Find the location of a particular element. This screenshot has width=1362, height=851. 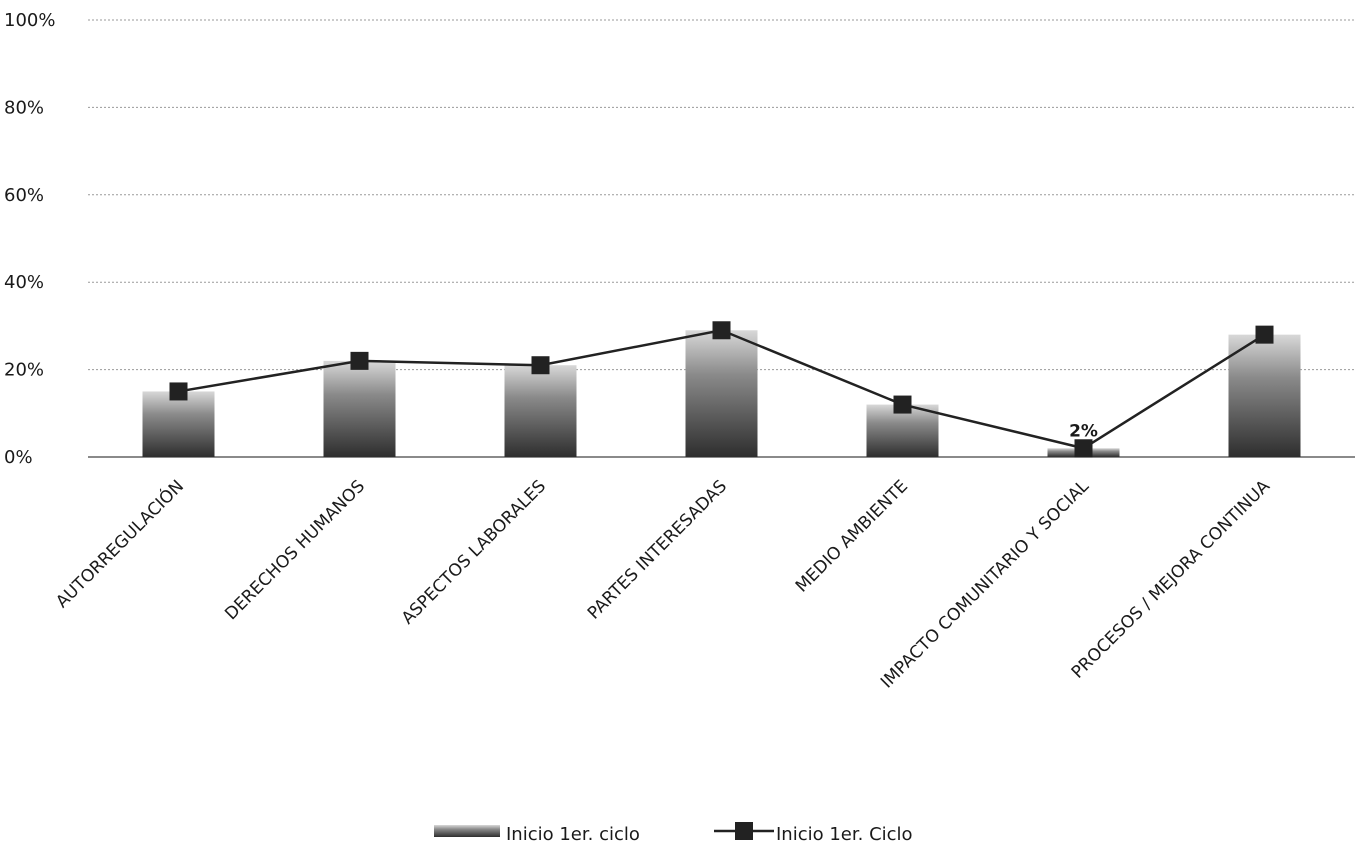

category-label: PARTES INTERESADAS is located at coordinates (657, 549).